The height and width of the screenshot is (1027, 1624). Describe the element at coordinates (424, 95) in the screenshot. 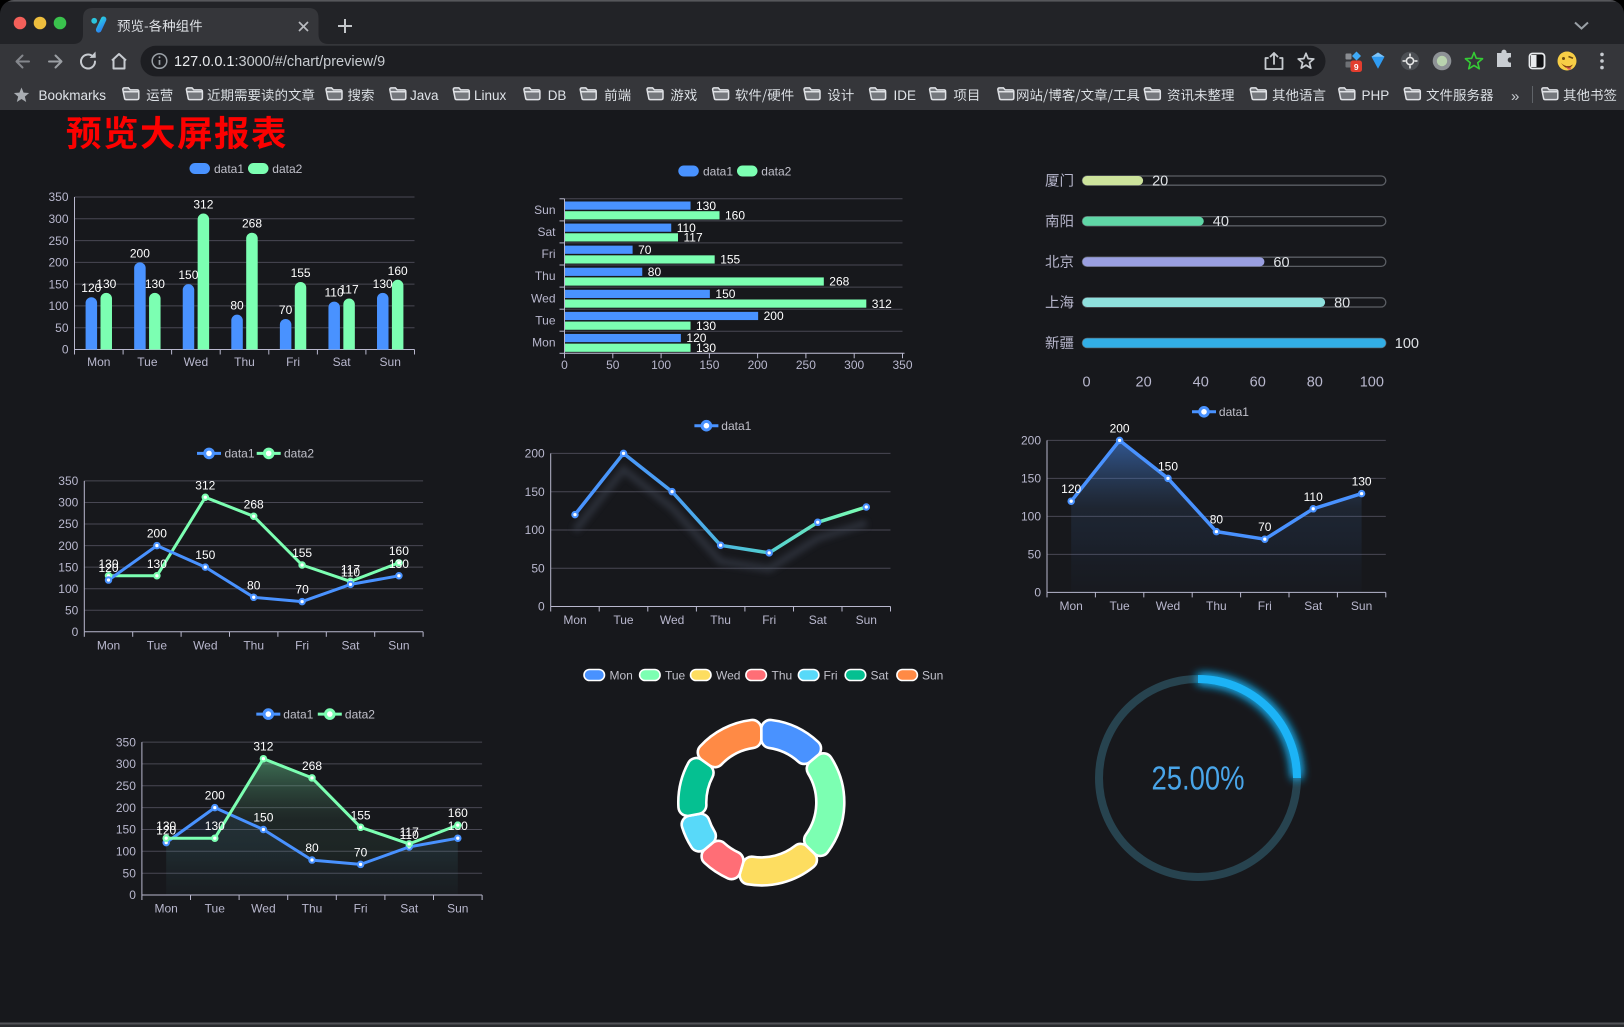

I see `svg-text: Java` at that location.